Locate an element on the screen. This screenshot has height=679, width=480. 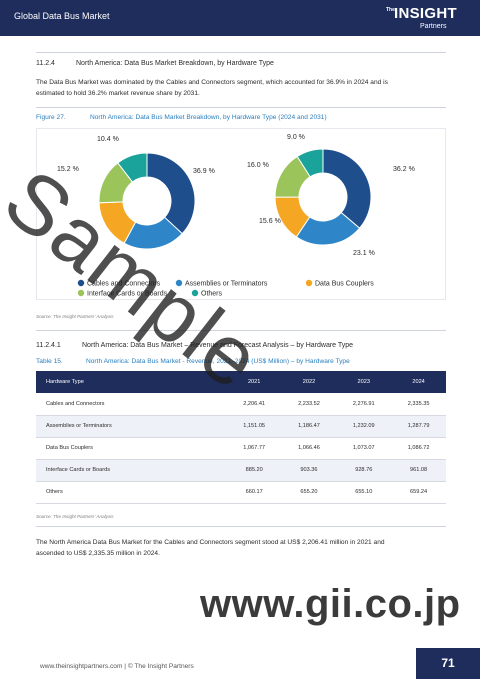
figure-label: Figure 27. is located at coordinates (51, 117).